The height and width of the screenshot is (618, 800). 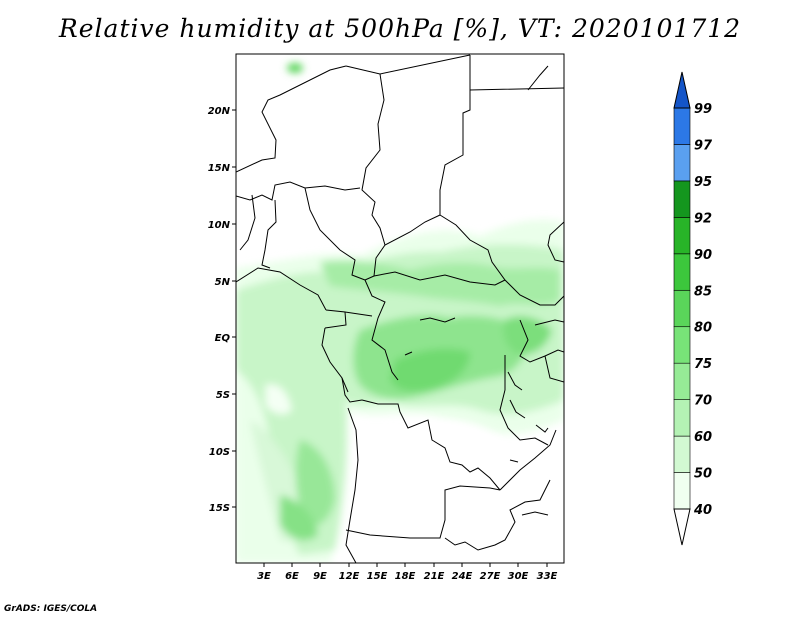 I want to click on colorbar-label: 50, so click(x=703, y=474).